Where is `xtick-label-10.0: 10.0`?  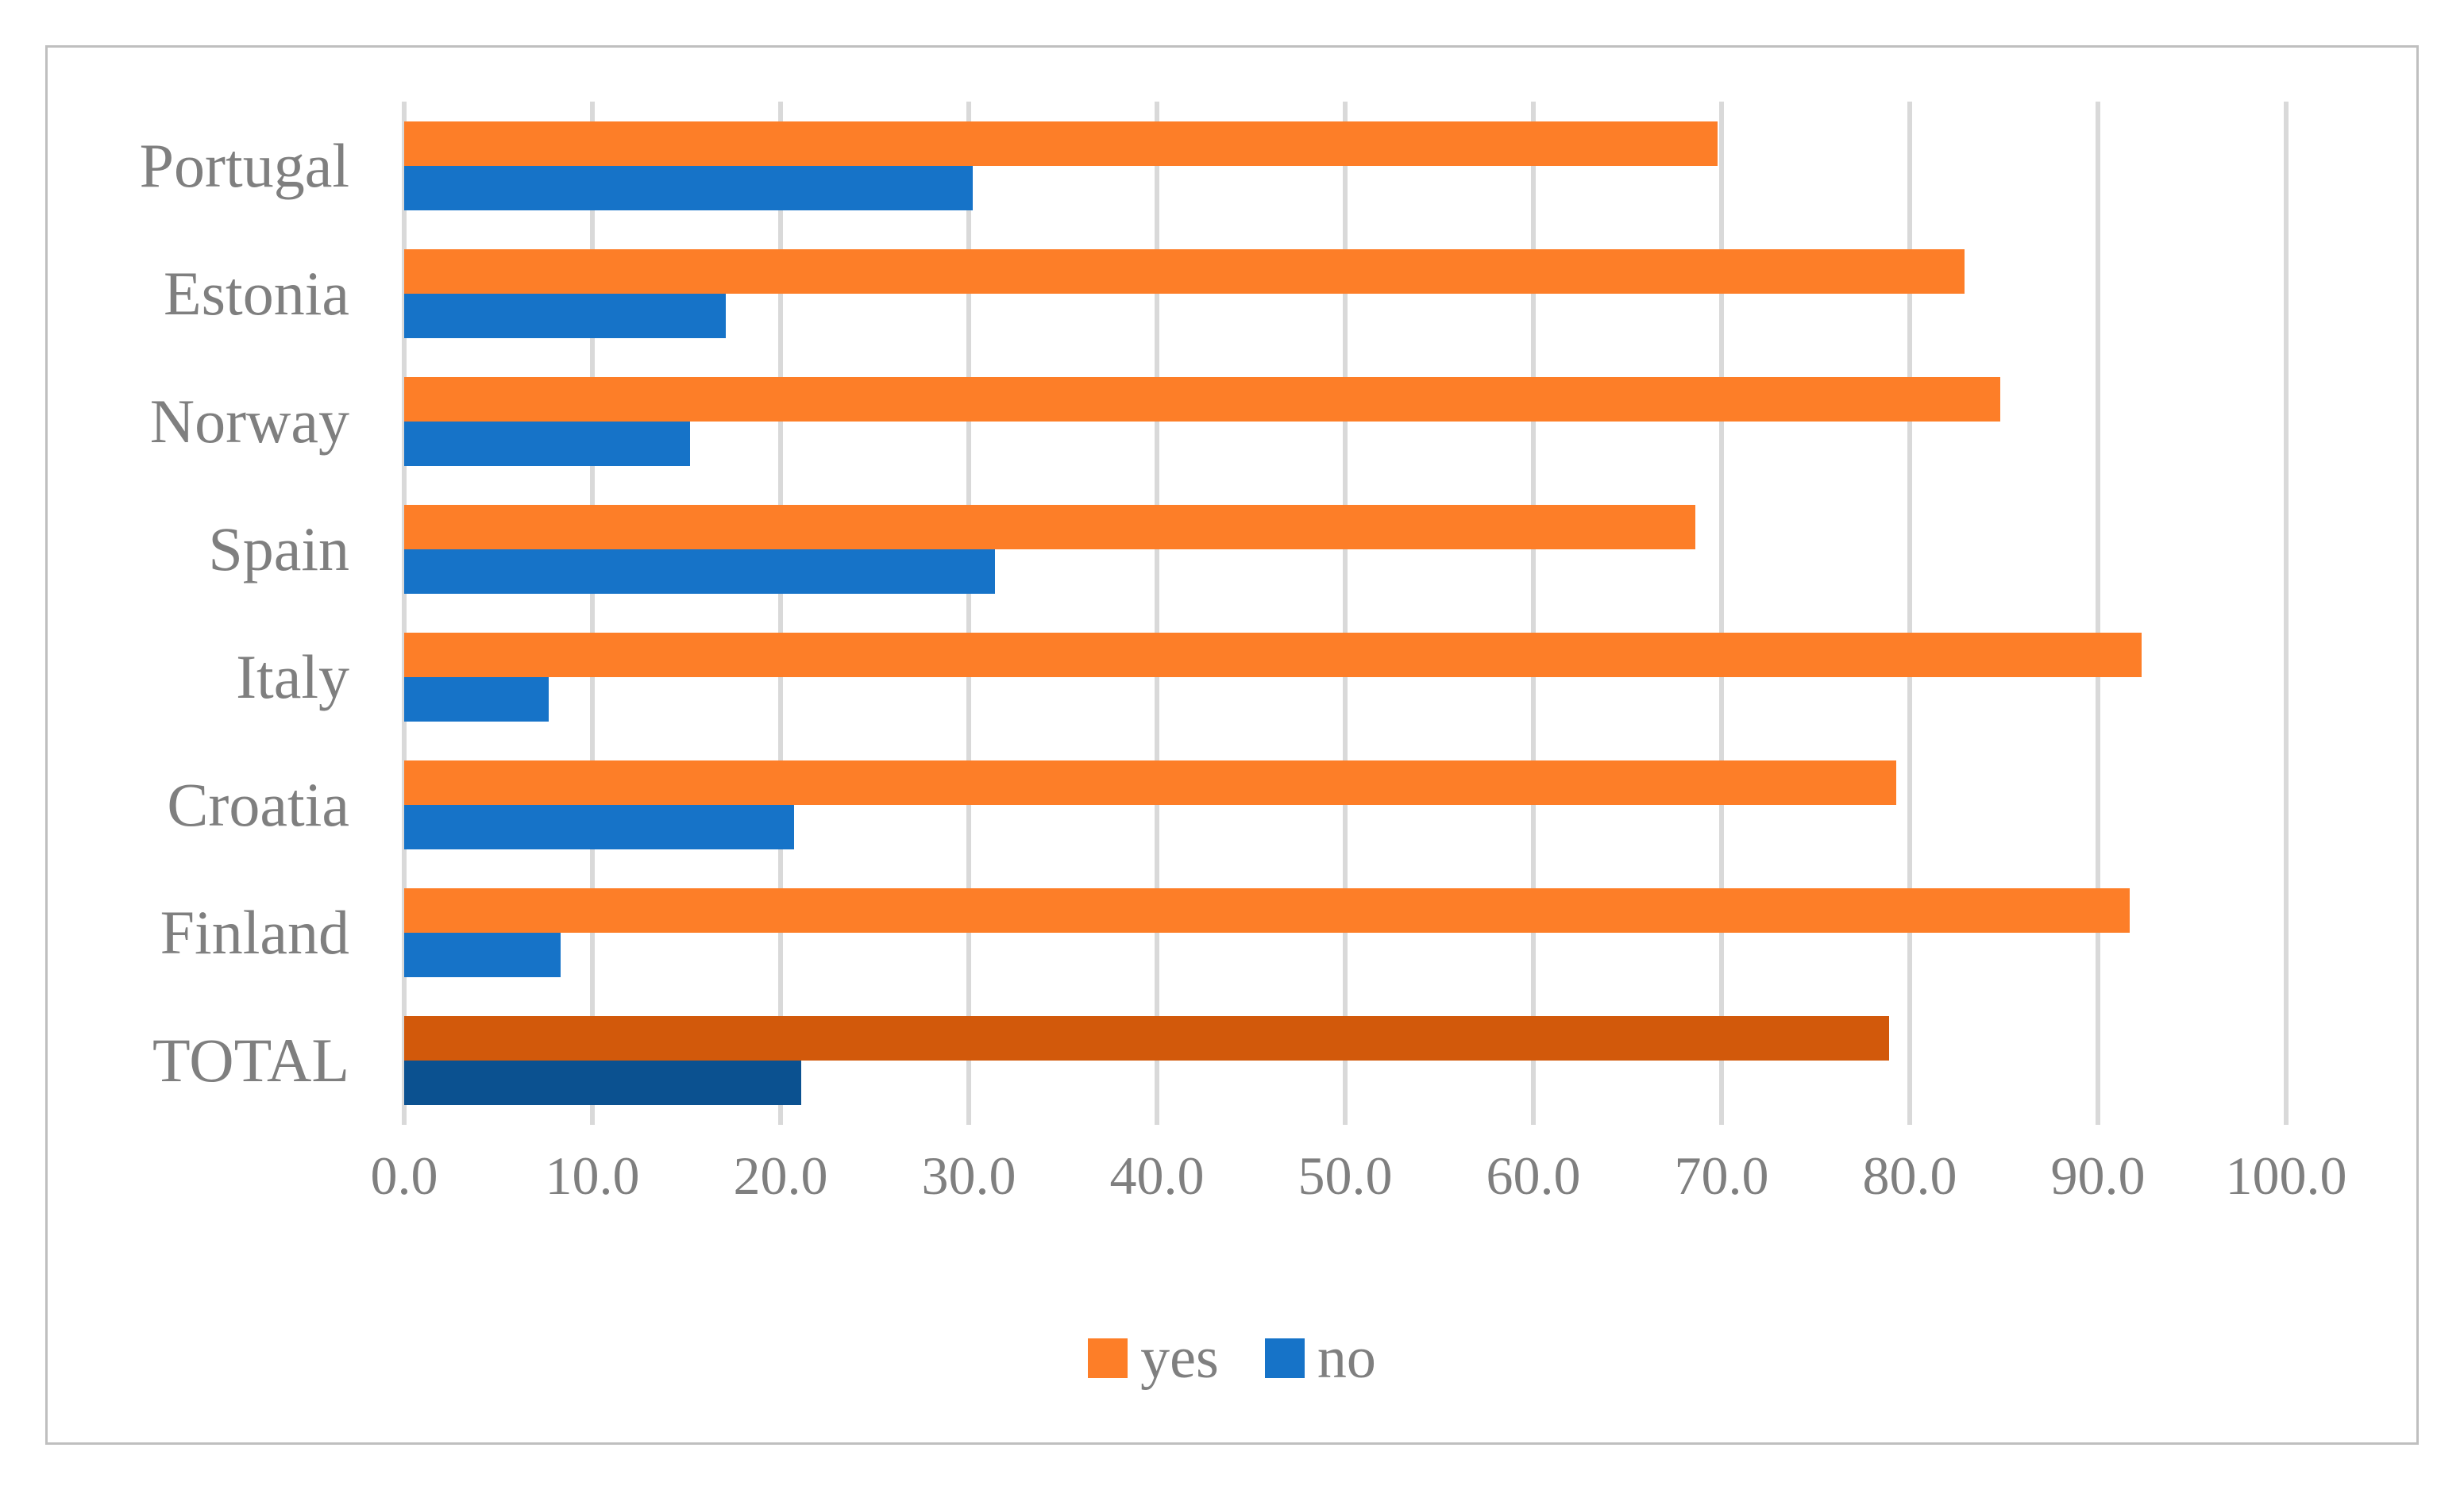 xtick-label-10.0: 10.0 is located at coordinates (592, 1176).